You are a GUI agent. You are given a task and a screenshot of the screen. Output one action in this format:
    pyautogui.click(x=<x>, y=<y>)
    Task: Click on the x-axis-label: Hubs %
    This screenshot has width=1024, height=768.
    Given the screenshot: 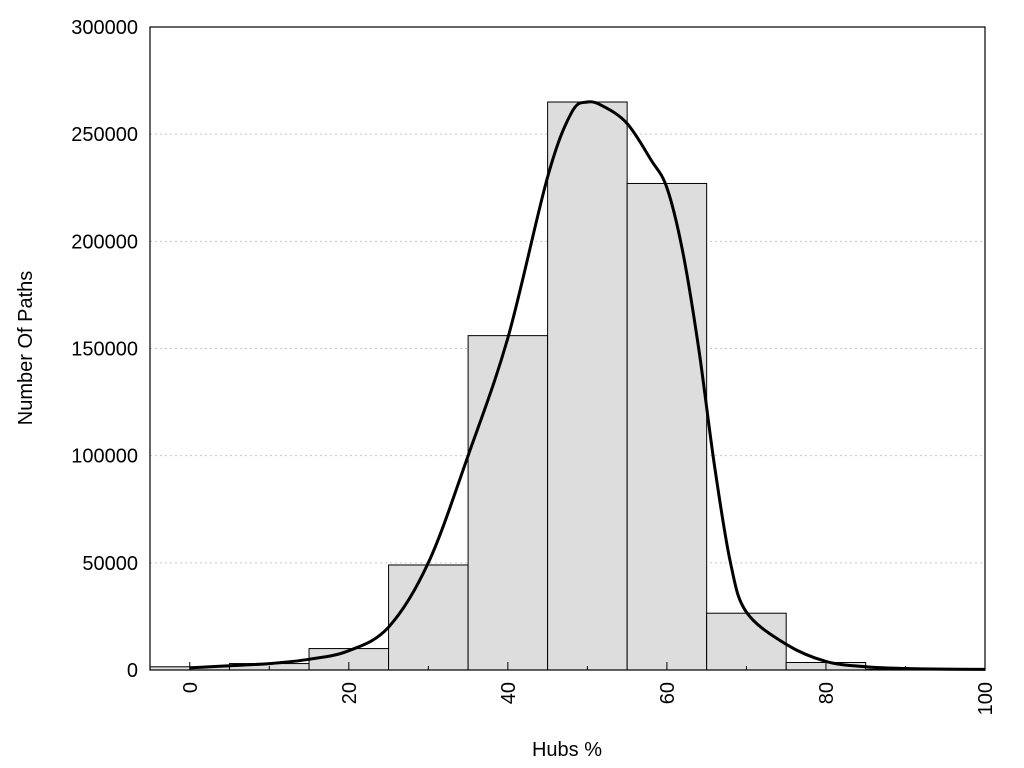 What is the action you would take?
    pyautogui.click(x=567, y=750)
    